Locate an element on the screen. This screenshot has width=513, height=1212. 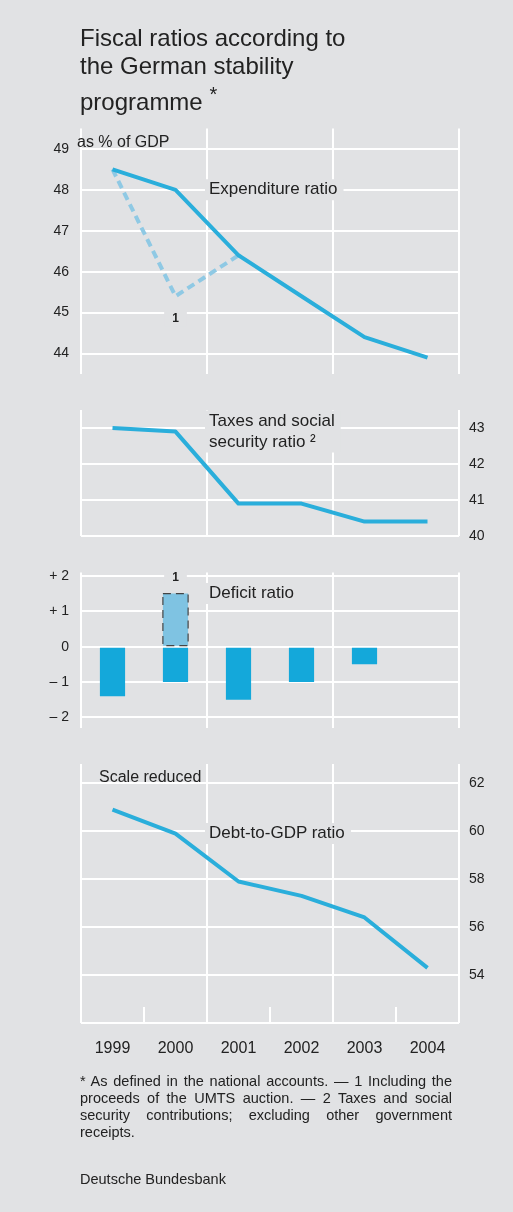
y2-tick-label: 40 is located at coordinates (477, 534).